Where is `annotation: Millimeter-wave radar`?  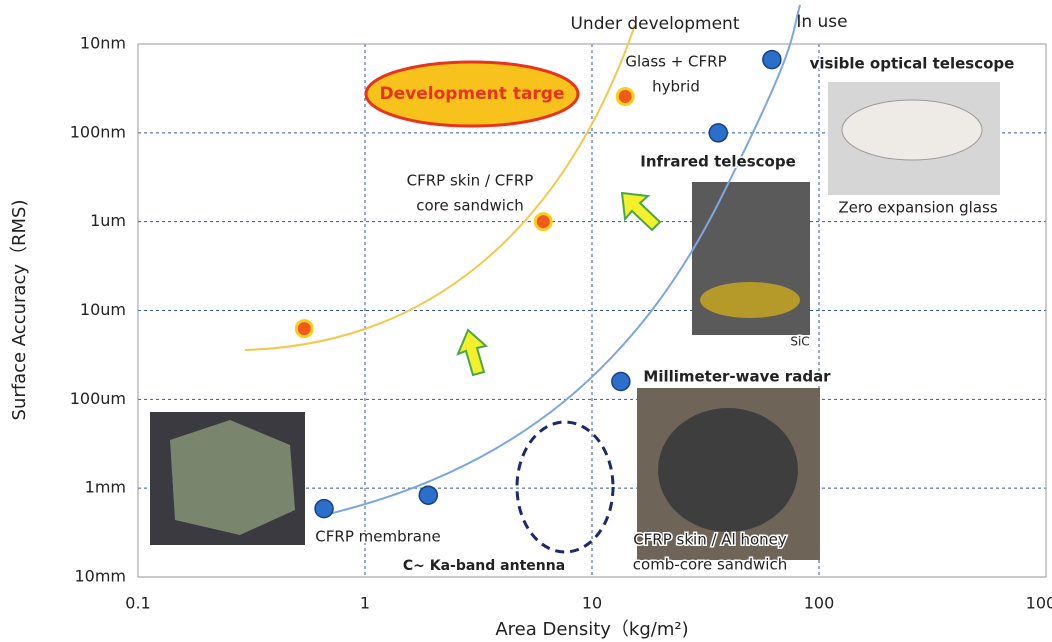
annotation: Millimeter-wave radar is located at coordinates (737, 377).